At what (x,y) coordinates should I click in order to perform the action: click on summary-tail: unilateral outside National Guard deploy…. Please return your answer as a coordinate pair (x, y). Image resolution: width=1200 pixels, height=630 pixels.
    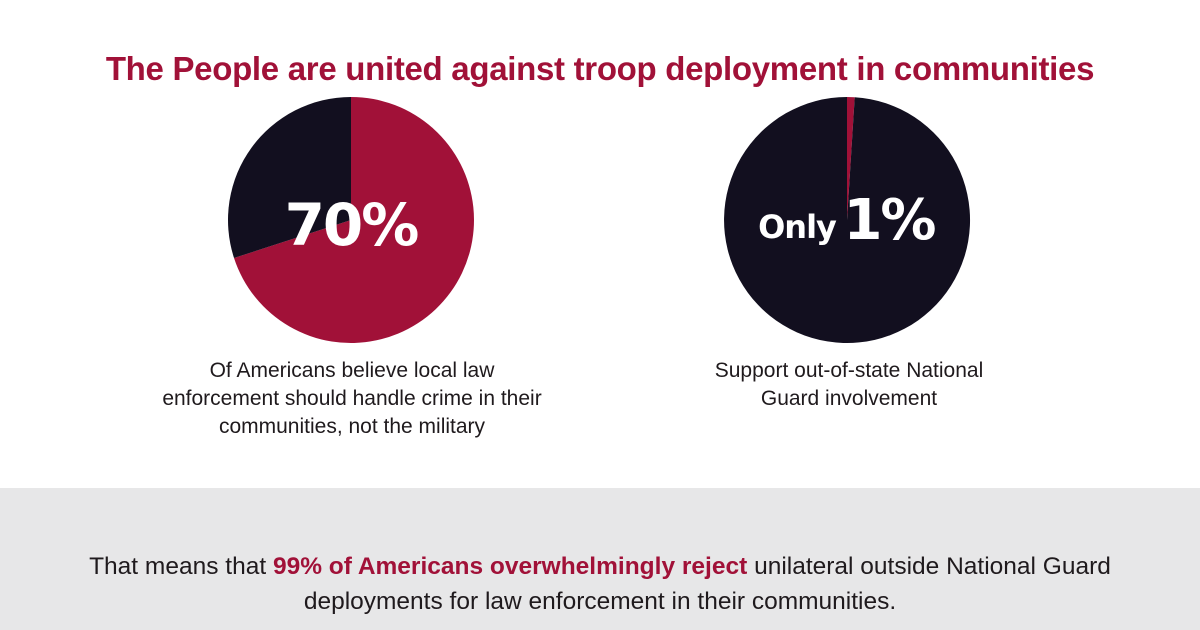
    Looking at the image, I should click on (707, 583).